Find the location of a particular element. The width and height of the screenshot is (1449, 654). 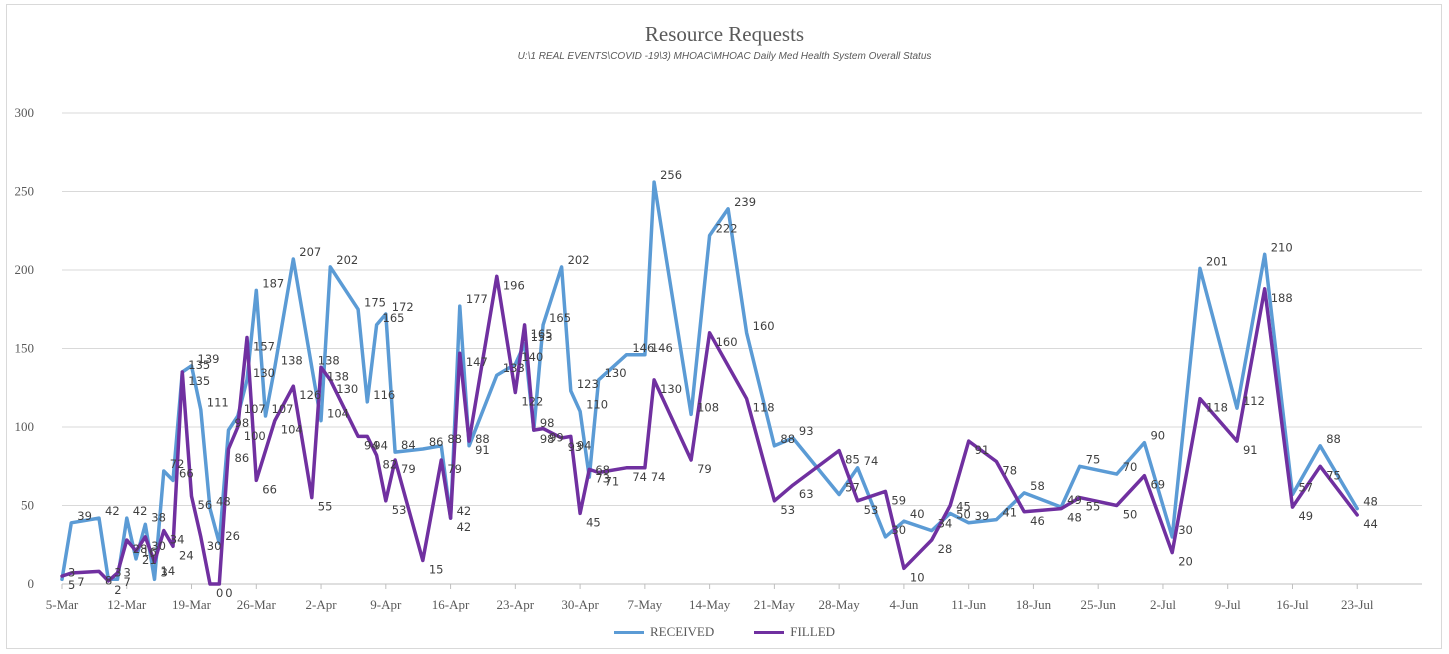

data-label-received: 165 is located at coordinates (394, 318).